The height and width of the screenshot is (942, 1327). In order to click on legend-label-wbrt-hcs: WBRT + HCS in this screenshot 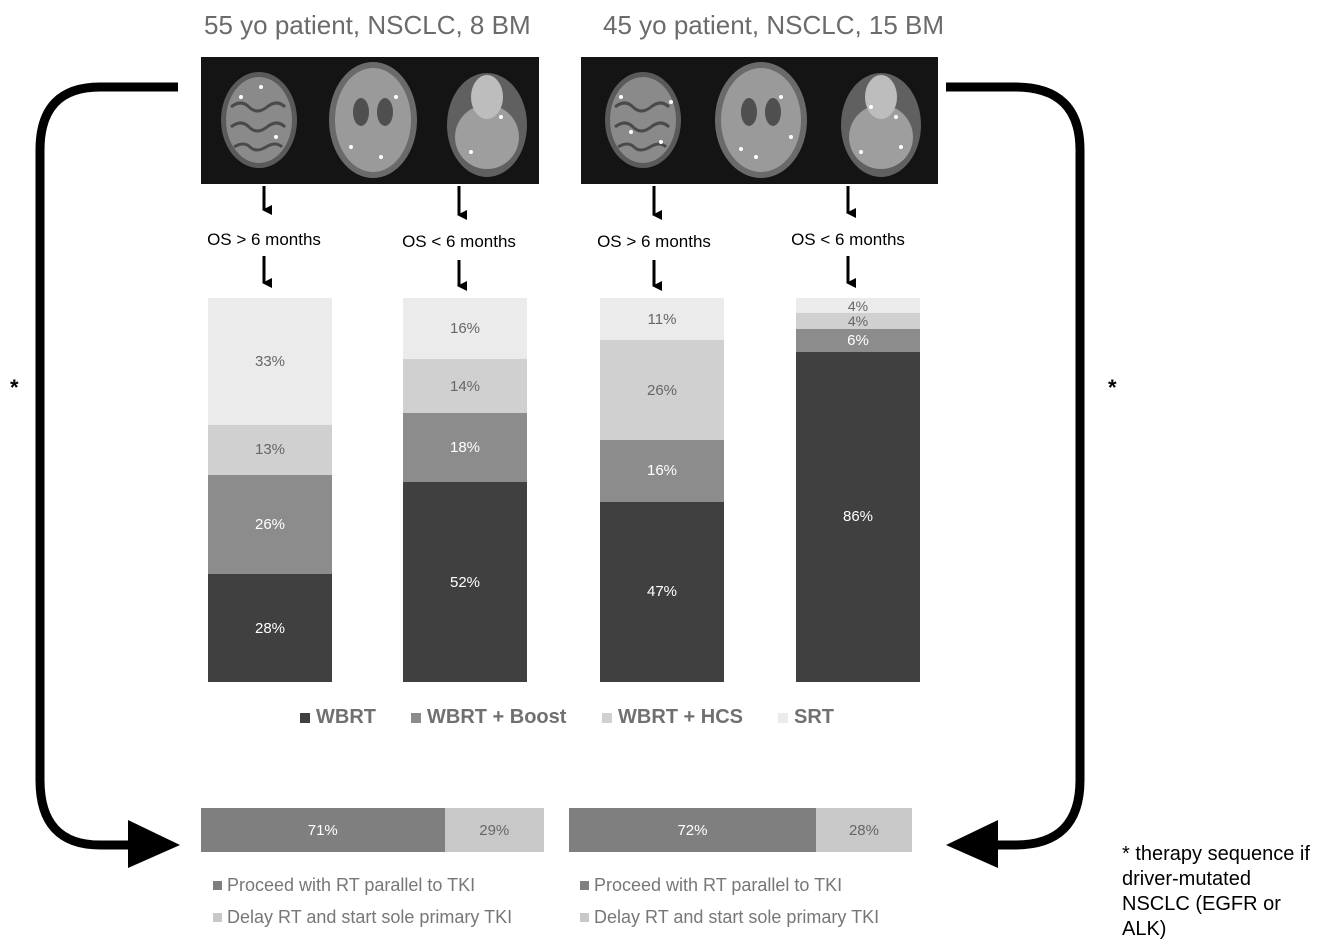, I will do `click(680, 717)`.